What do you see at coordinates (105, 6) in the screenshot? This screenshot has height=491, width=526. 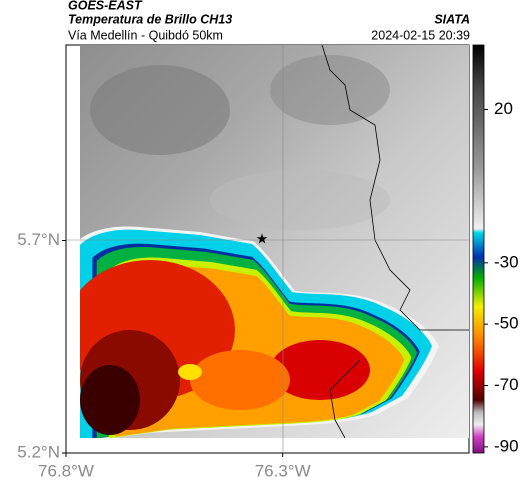 I see `source: GOES-EAST` at bounding box center [105, 6].